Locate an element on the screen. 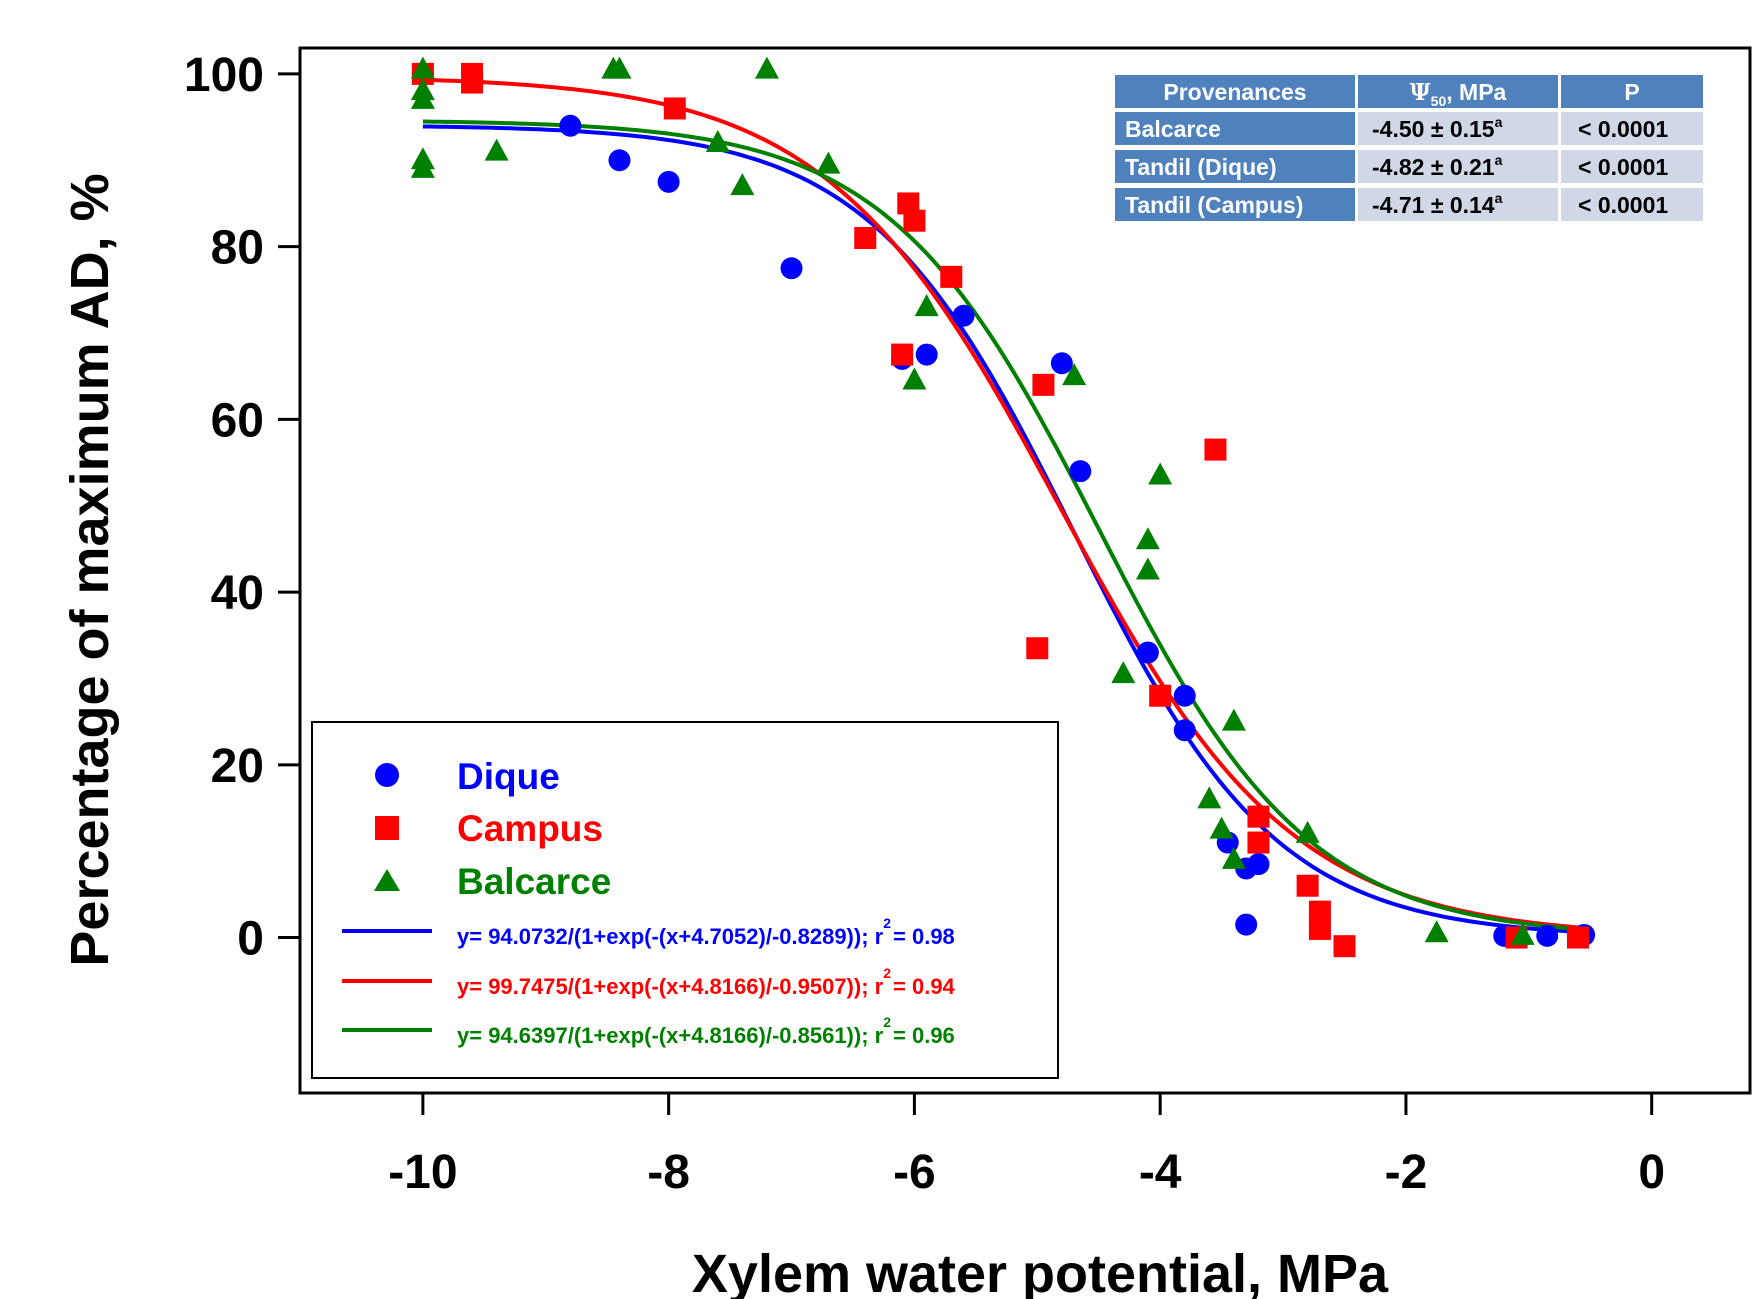 This screenshot has height=1299, width=1762. legend-balcarce-marker is located at coordinates (387, 880).